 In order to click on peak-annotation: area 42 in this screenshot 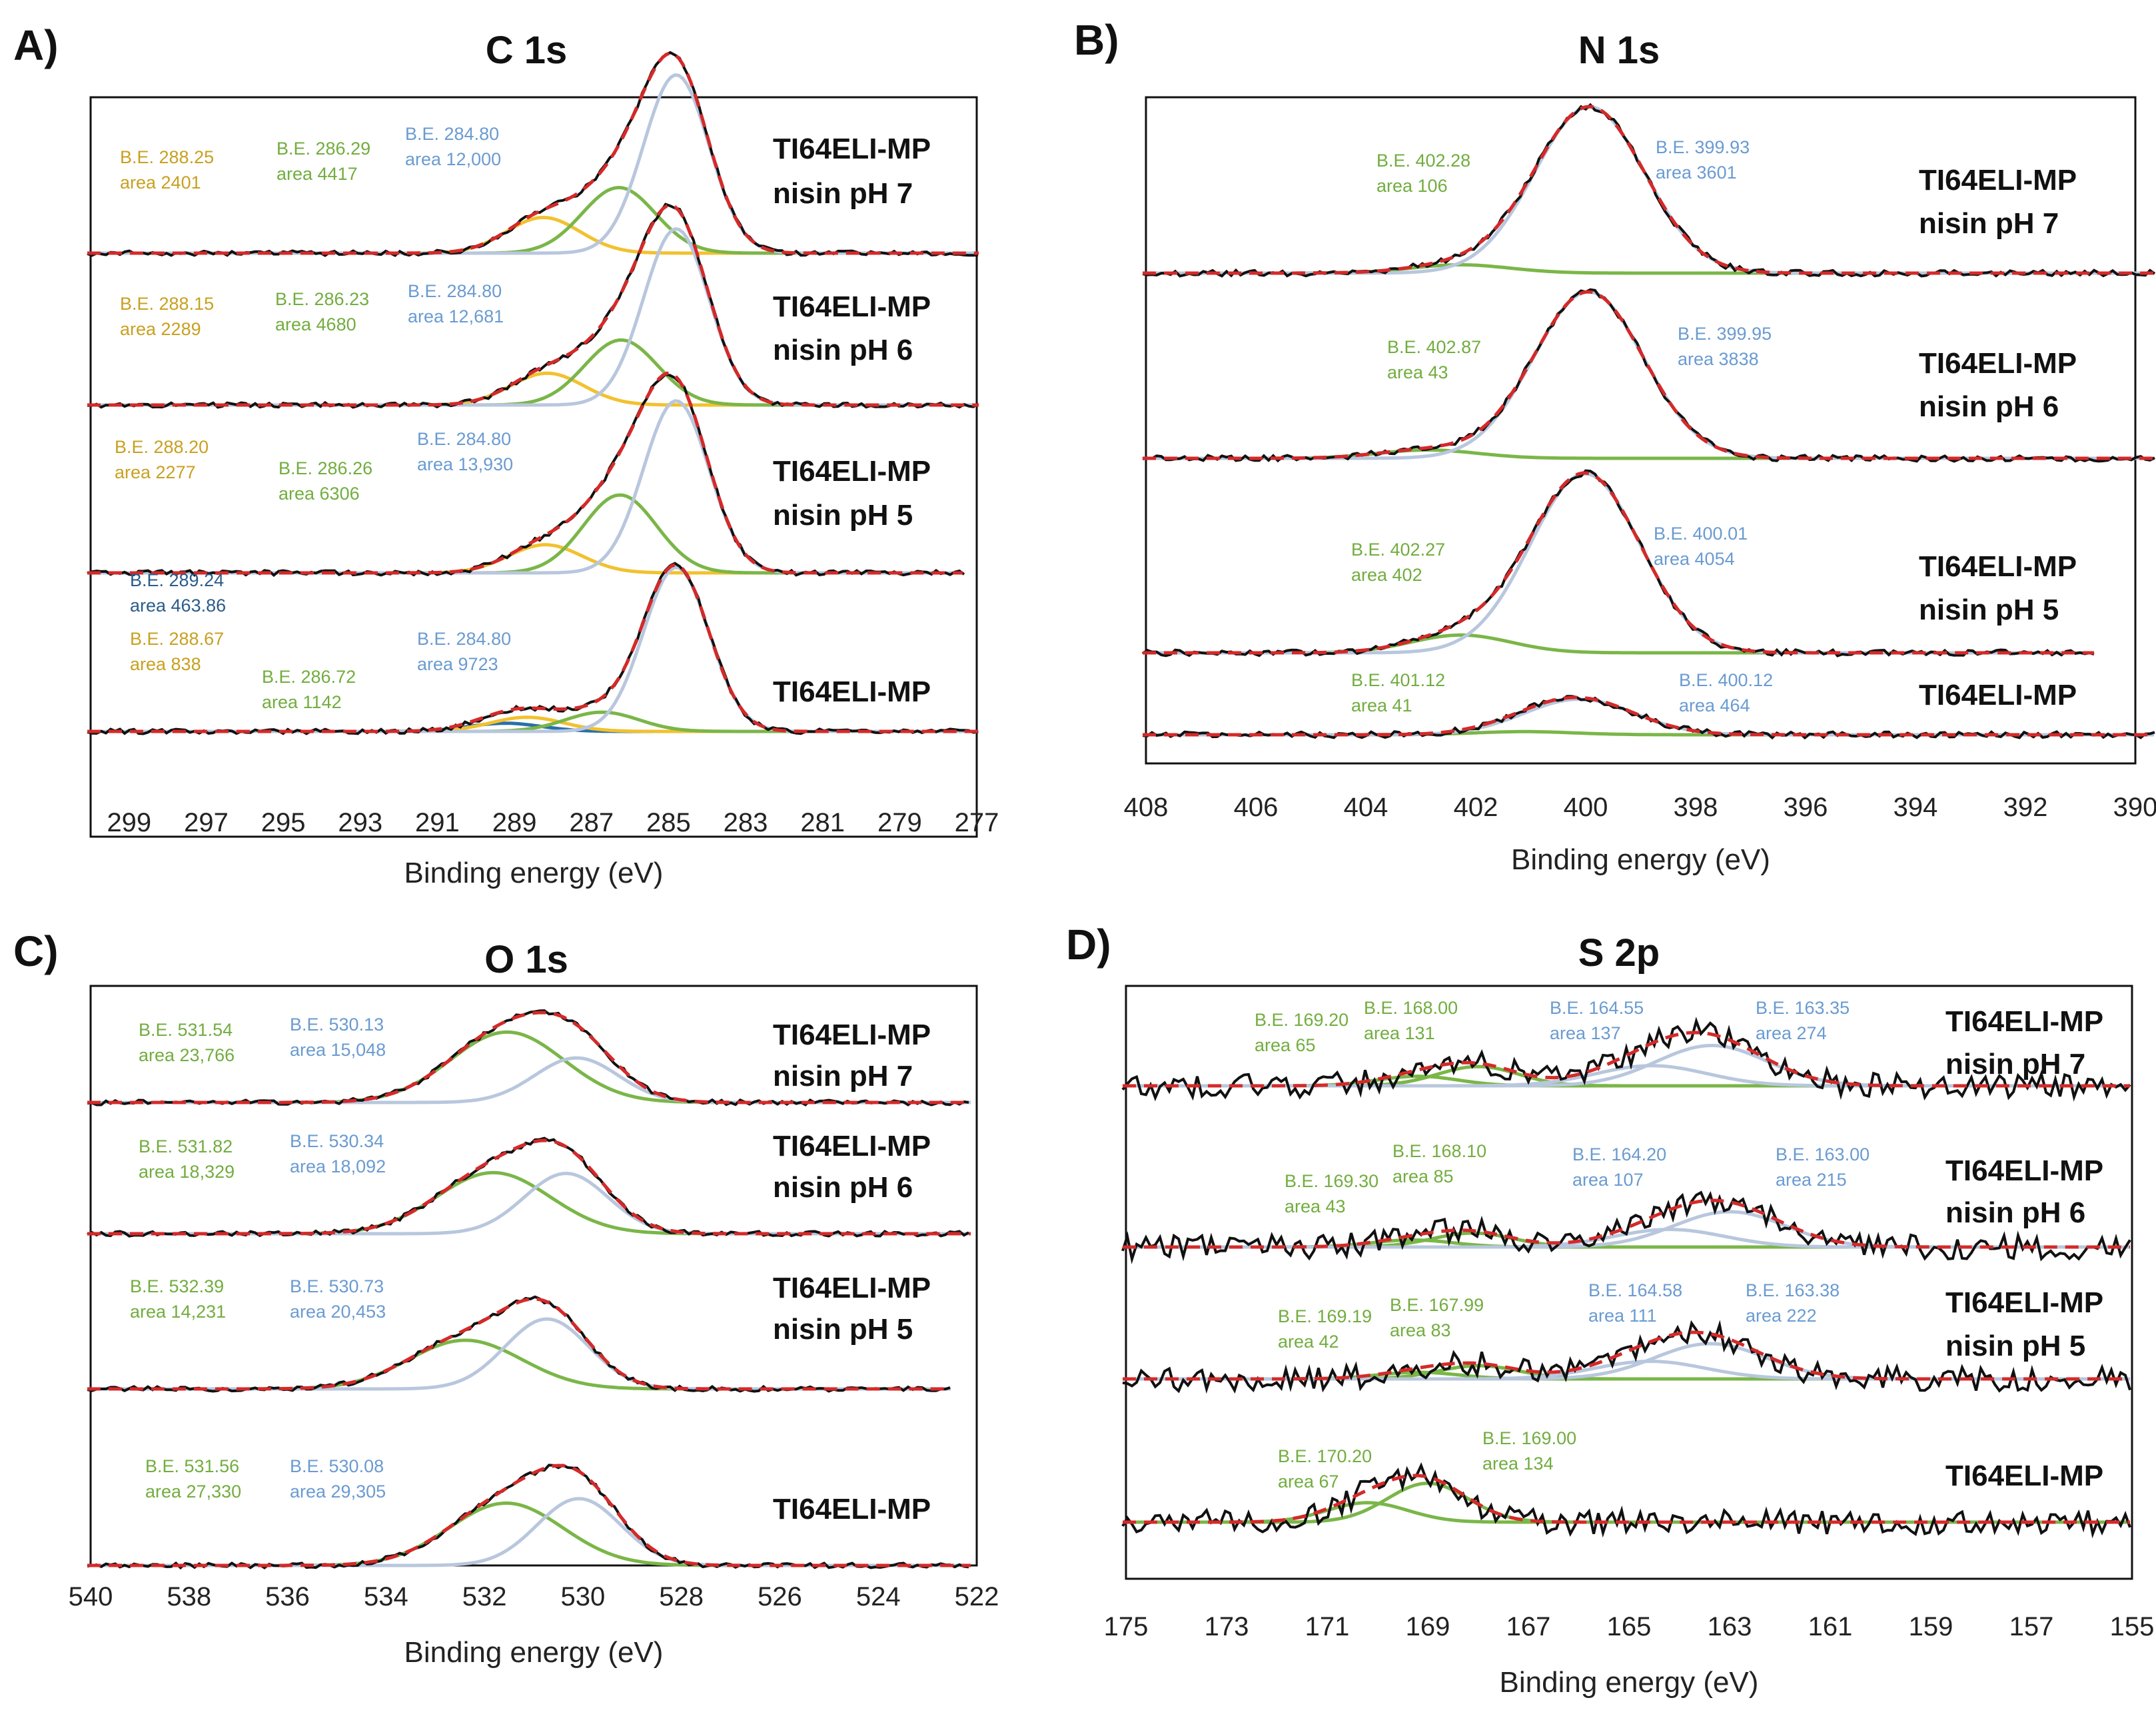, I will do `click(1309, 1342)`.